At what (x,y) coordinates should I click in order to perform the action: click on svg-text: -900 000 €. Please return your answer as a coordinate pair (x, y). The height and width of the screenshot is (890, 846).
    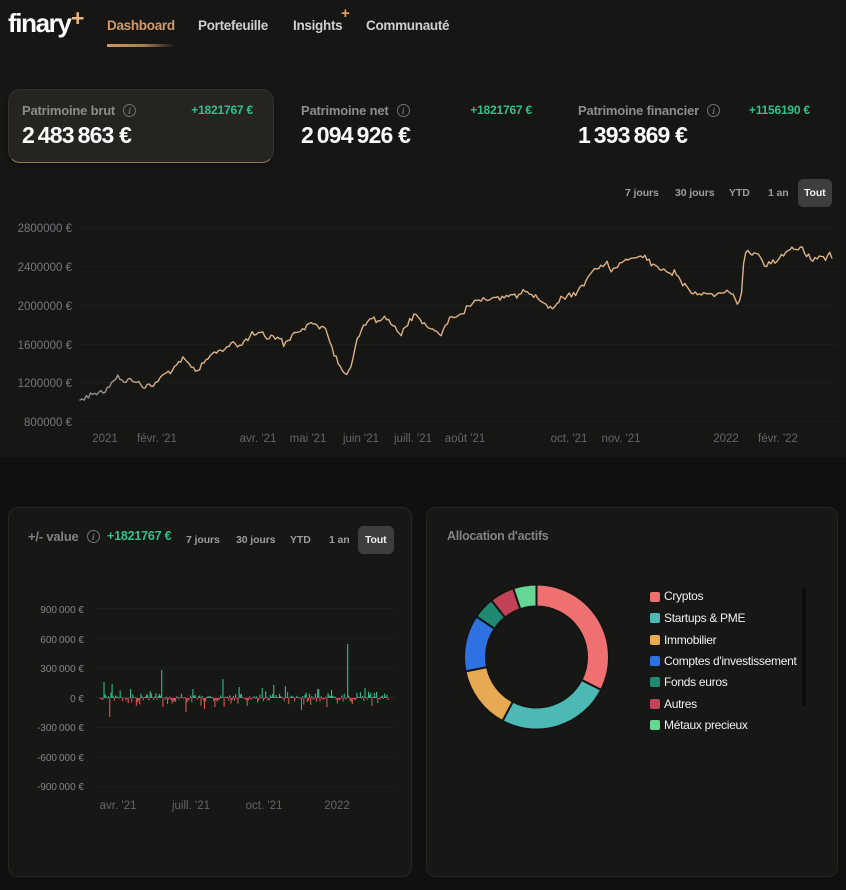
    Looking at the image, I should click on (60, 787).